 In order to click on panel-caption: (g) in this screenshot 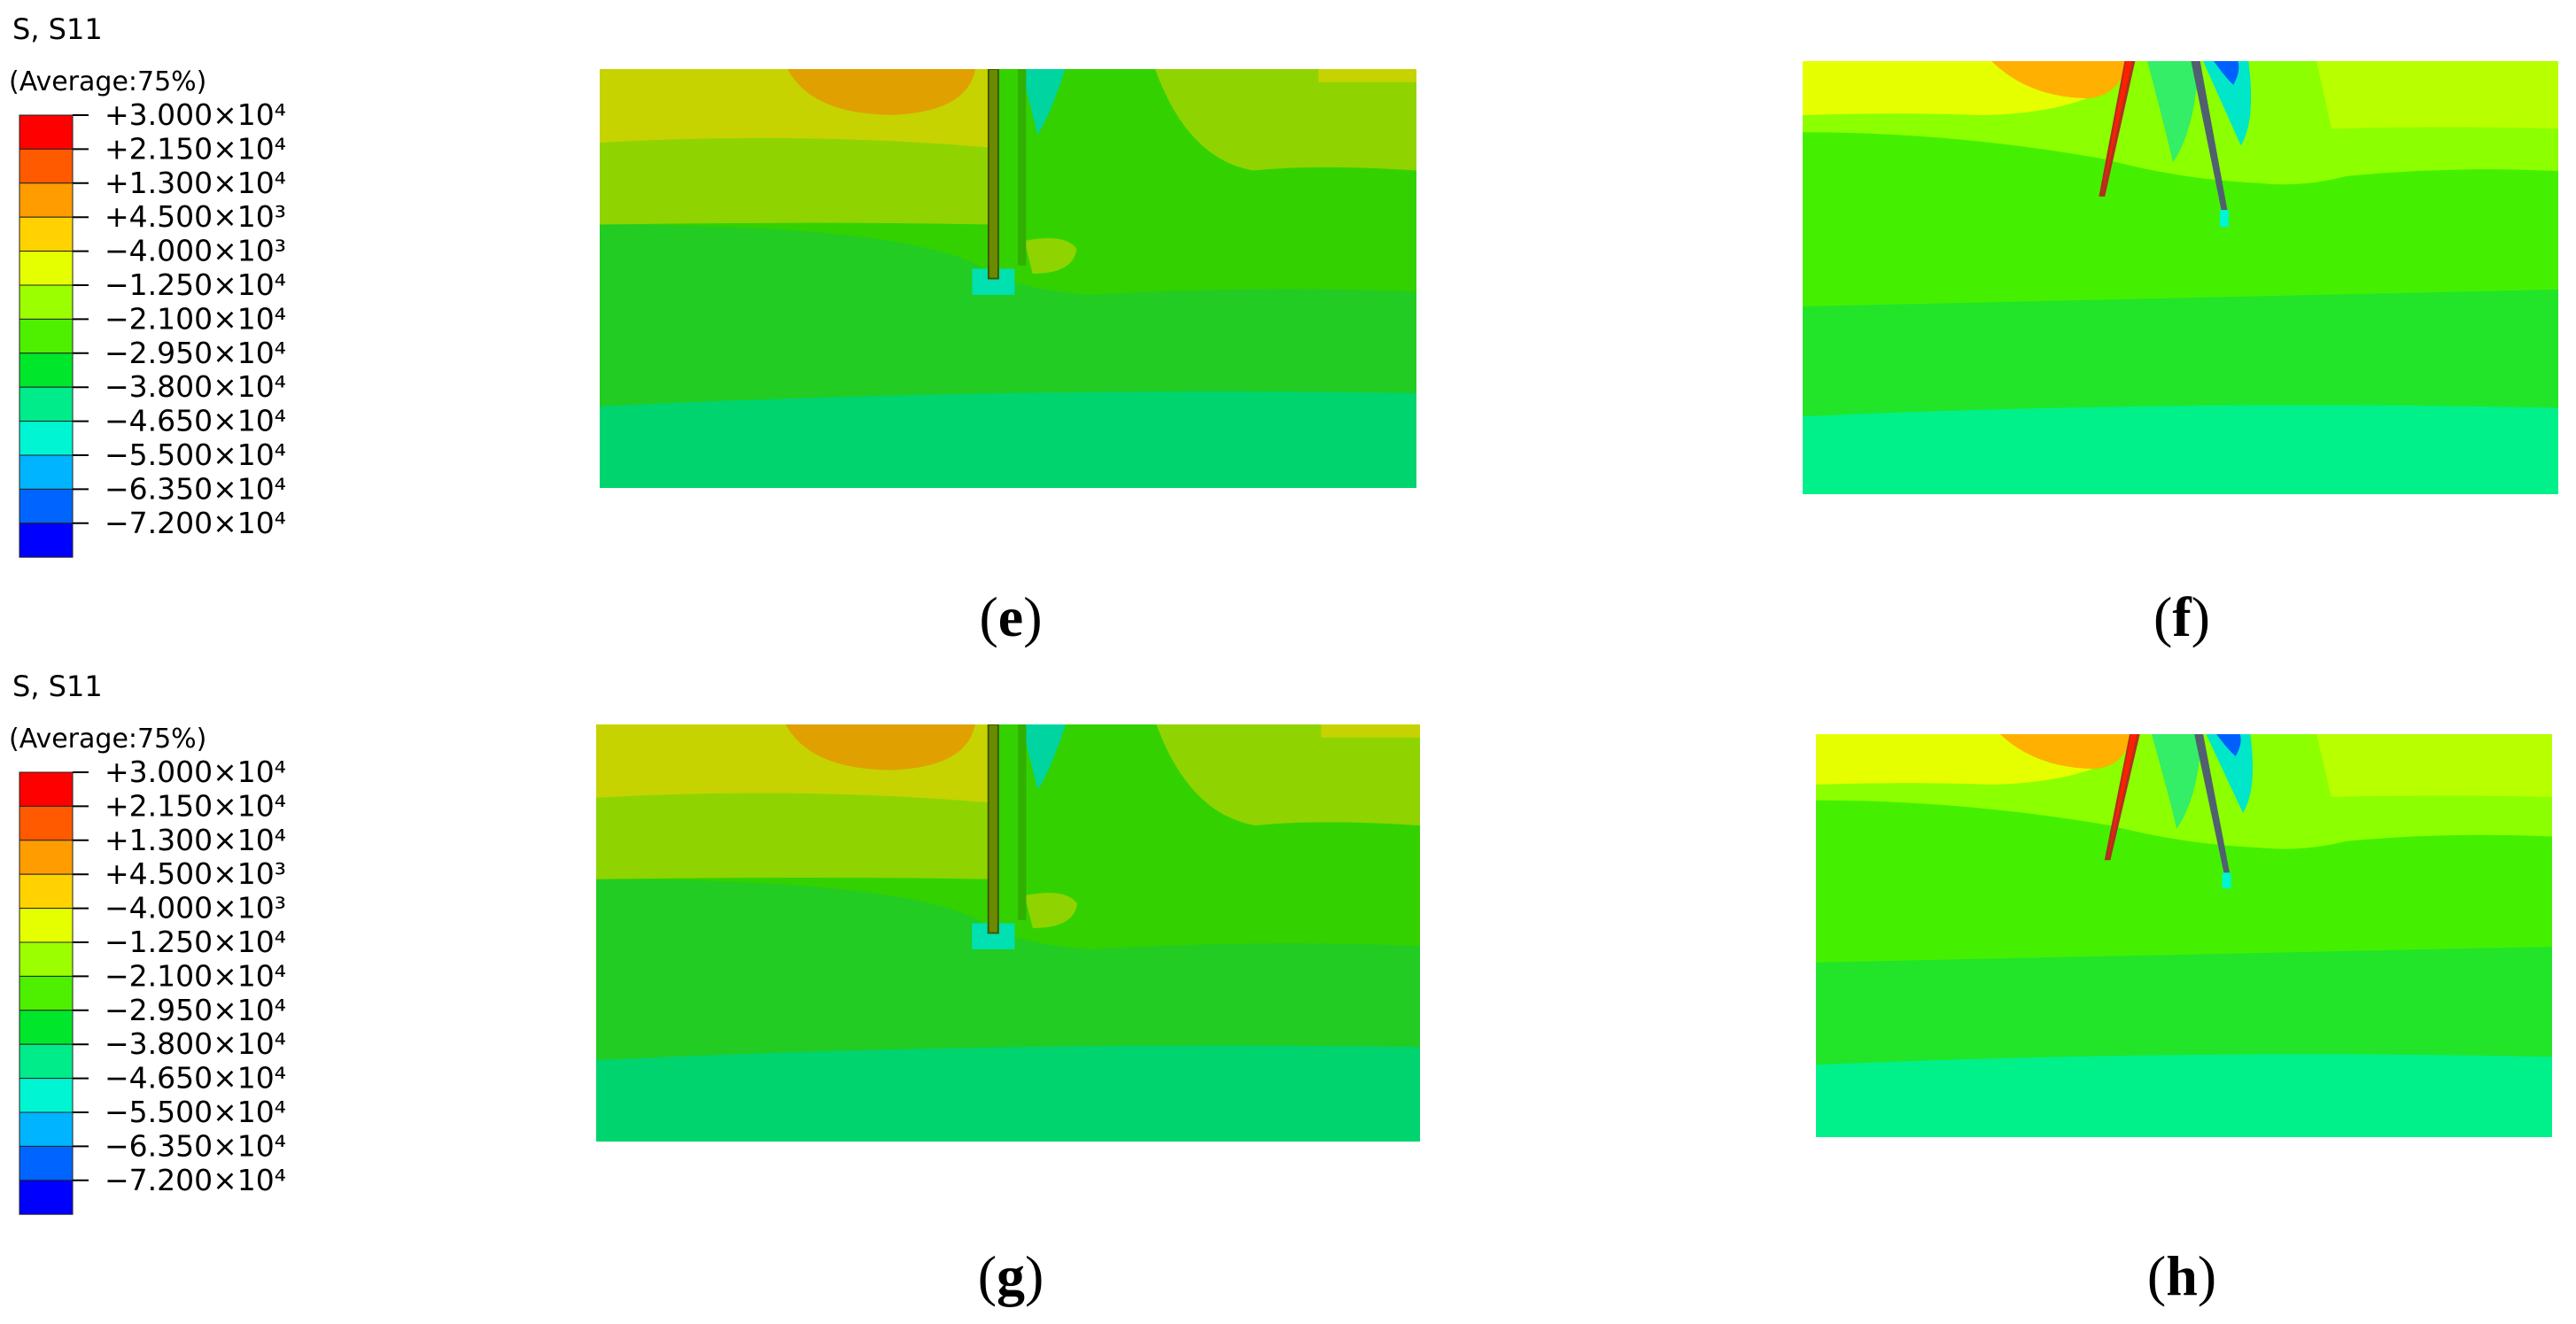, I will do `click(1011, 1275)`.